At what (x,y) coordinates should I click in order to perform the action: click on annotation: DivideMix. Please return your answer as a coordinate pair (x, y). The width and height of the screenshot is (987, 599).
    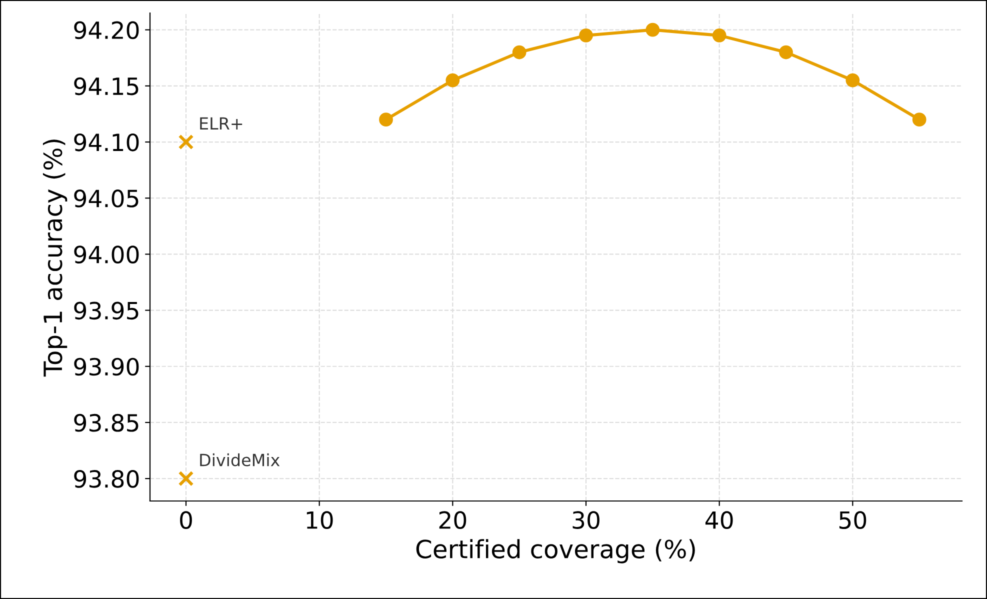
    Looking at the image, I should click on (240, 459).